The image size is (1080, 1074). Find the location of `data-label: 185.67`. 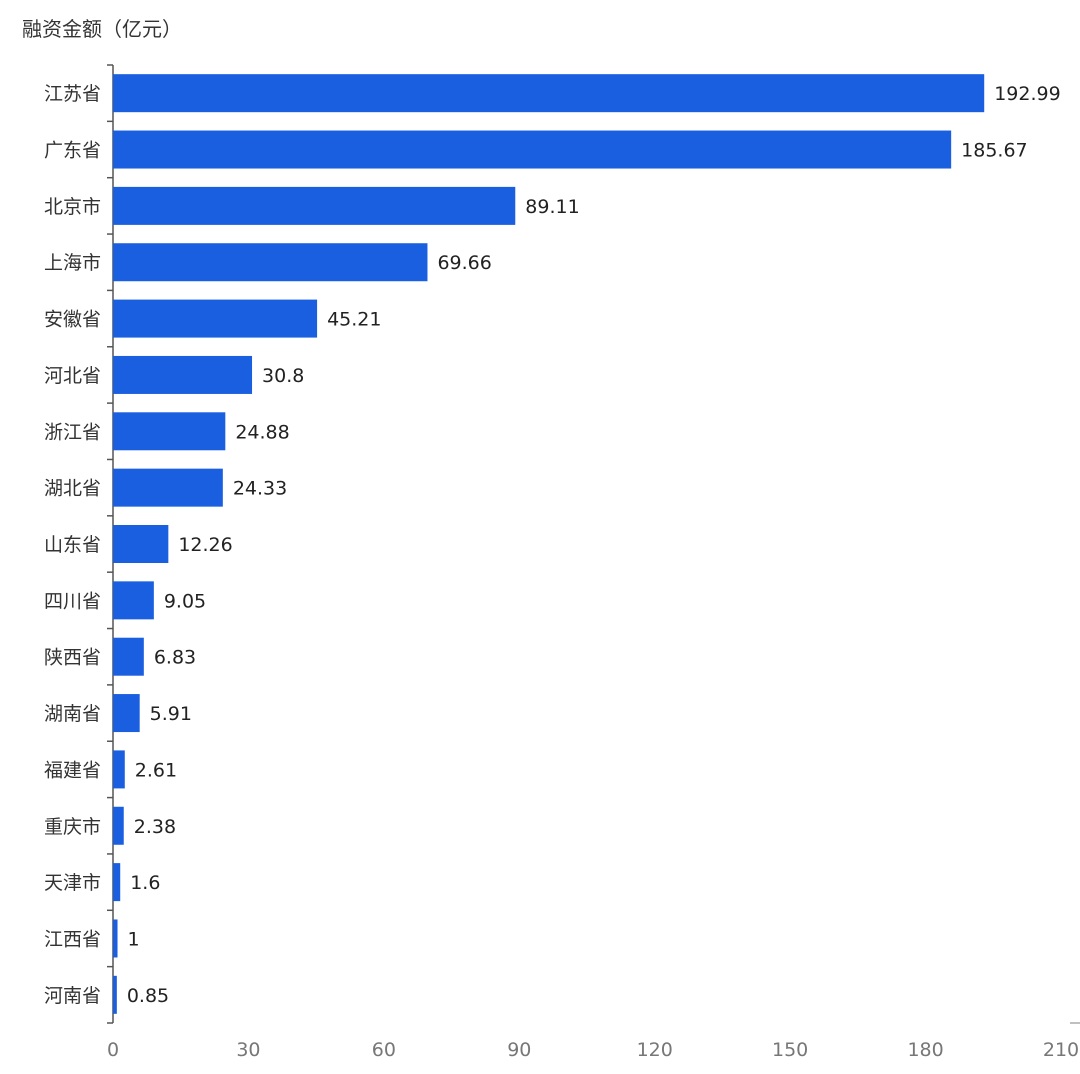

data-label: 185.67 is located at coordinates (994, 151).